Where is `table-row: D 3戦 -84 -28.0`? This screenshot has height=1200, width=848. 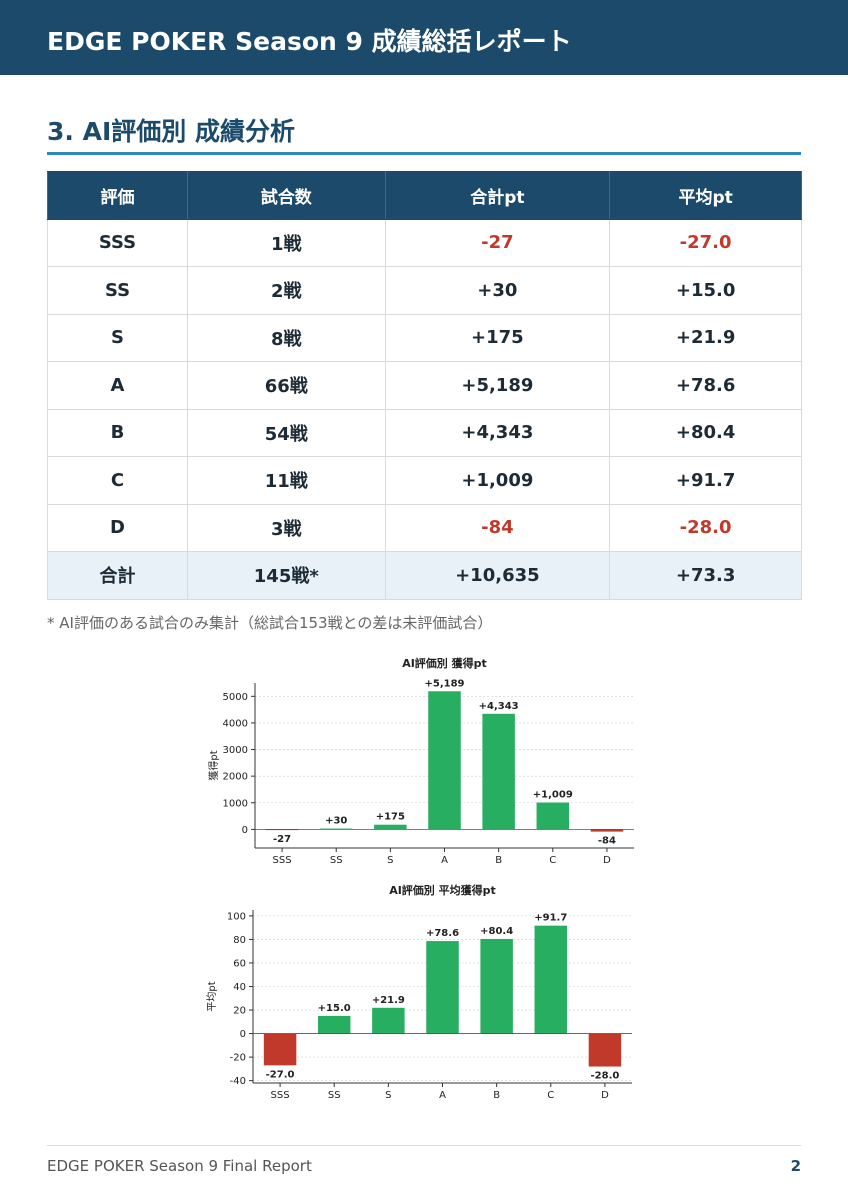 table-row: D 3戦 -84 -28.0 is located at coordinates (424, 527).